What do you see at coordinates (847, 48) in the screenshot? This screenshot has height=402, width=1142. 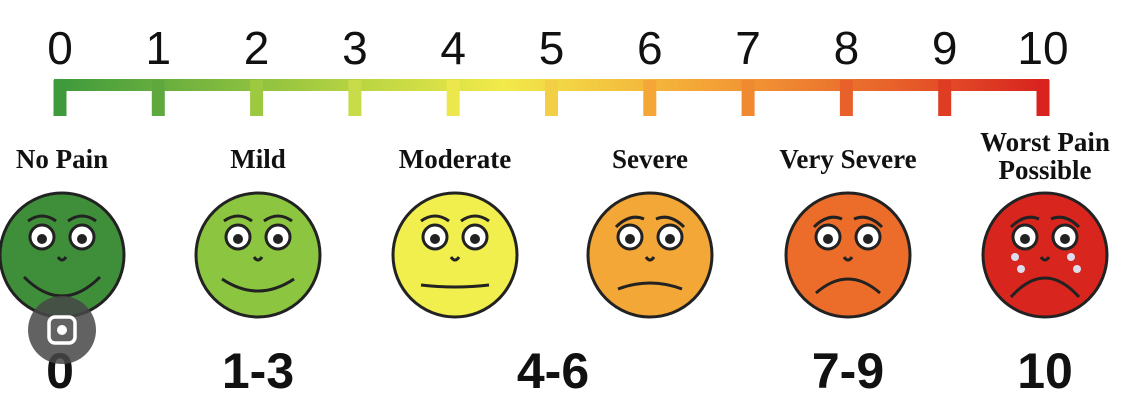 I see `tick-label: 8` at bounding box center [847, 48].